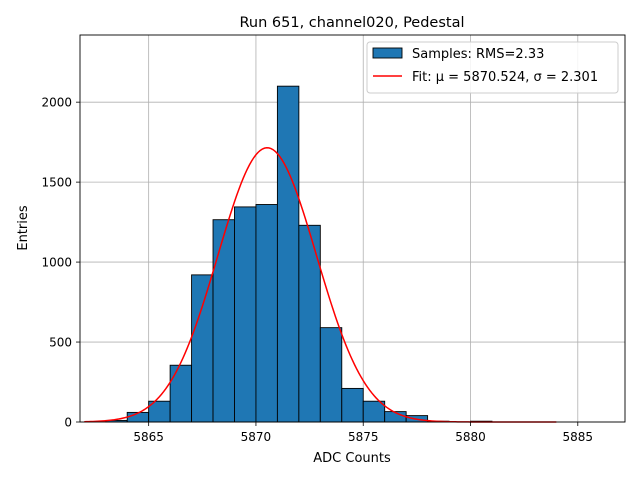  I want to click on x-tick-label: 5865, so click(148, 437).